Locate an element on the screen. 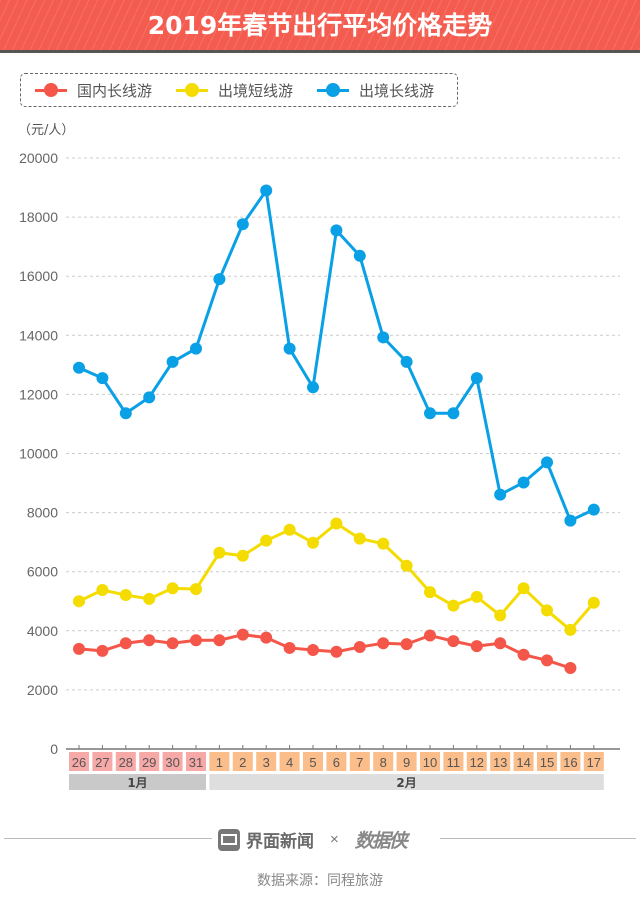  x-tick-label: 13 is located at coordinates (500, 762).